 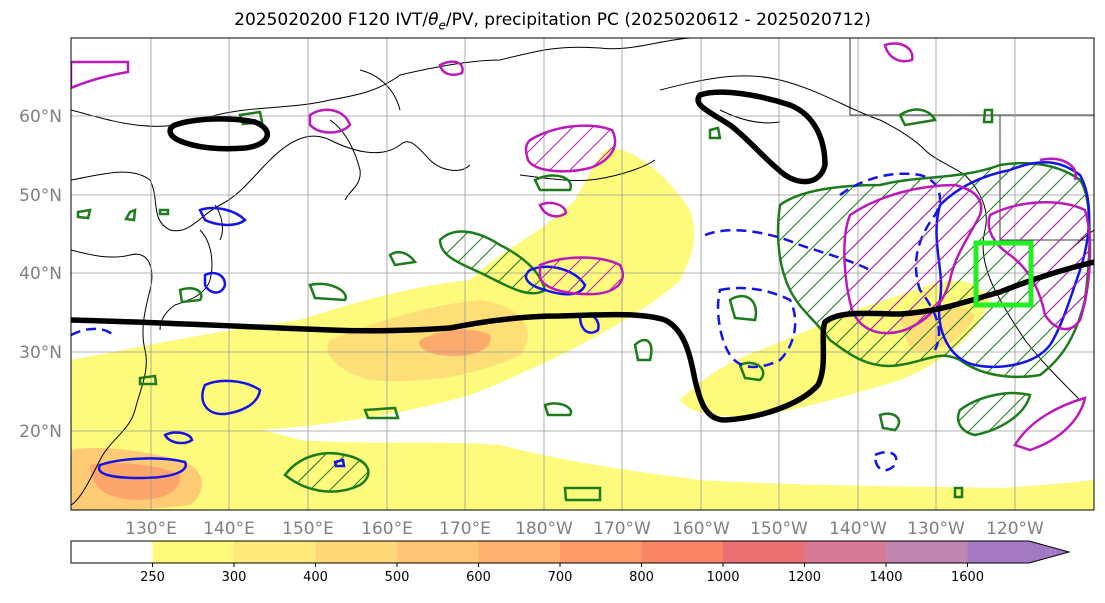 I want to click on colorbar-tick-label: 300, so click(x=234, y=577).